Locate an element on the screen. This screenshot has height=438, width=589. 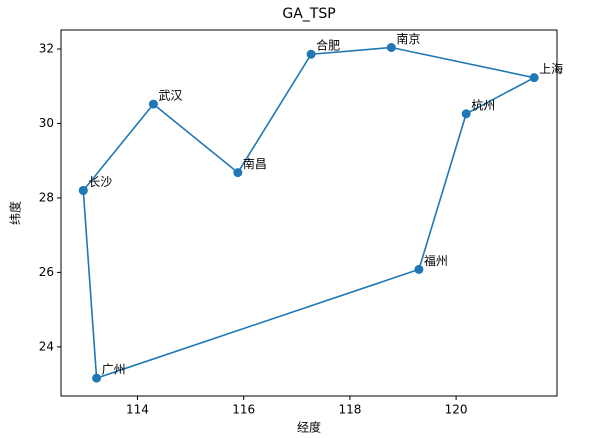
x-tick-label: 114 is located at coordinates (137, 410).